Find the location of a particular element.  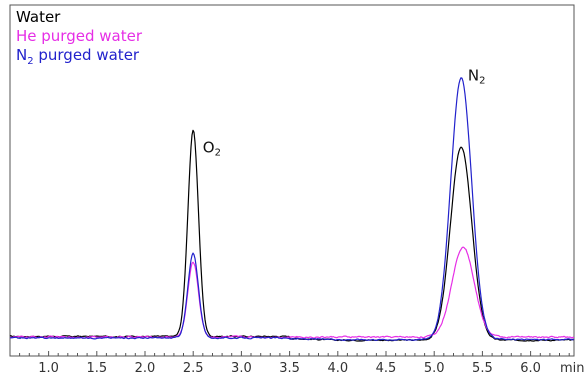

x-tick-label: 4.0 is located at coordinates (337, 368).